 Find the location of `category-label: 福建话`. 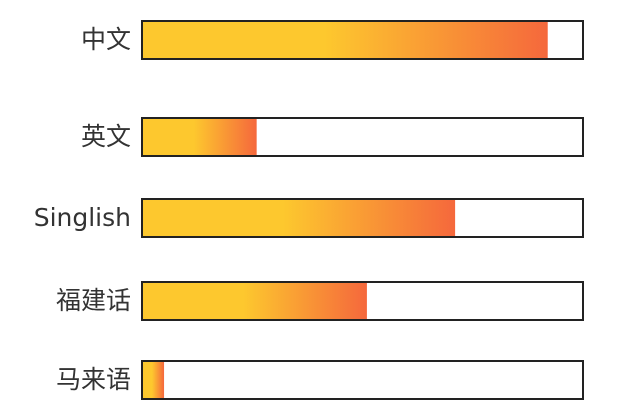

category-label: 福建话 is located at coordinates (93, 300).